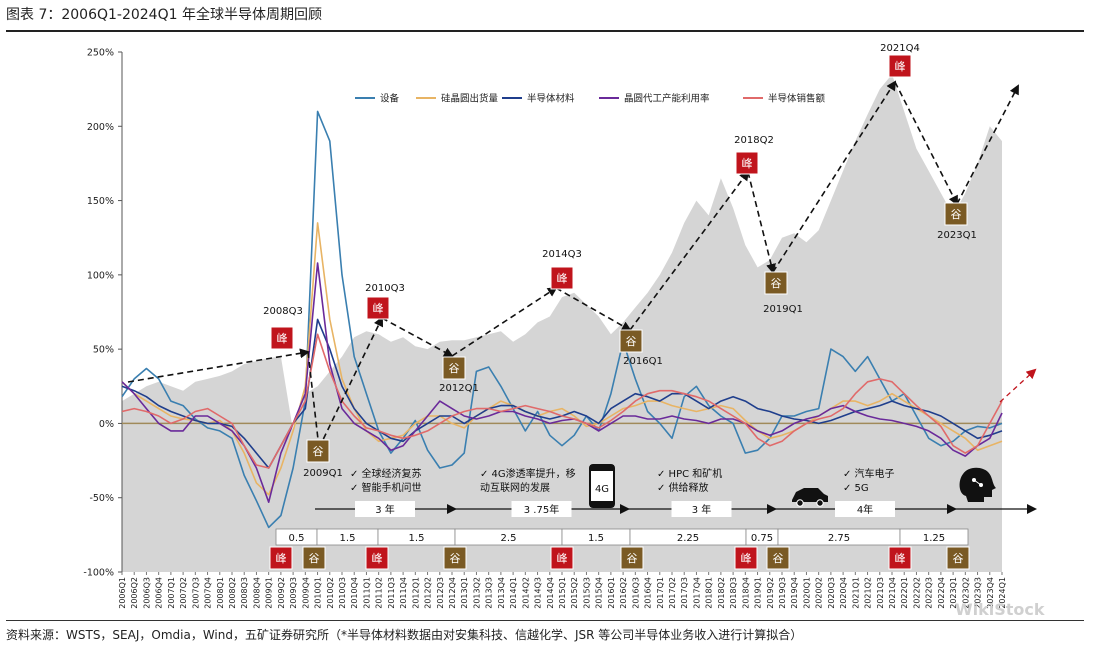  Describe the element at coordinates (525, 593) in the screenshot. I see `x-tick-label: 2014Q2` at that location.